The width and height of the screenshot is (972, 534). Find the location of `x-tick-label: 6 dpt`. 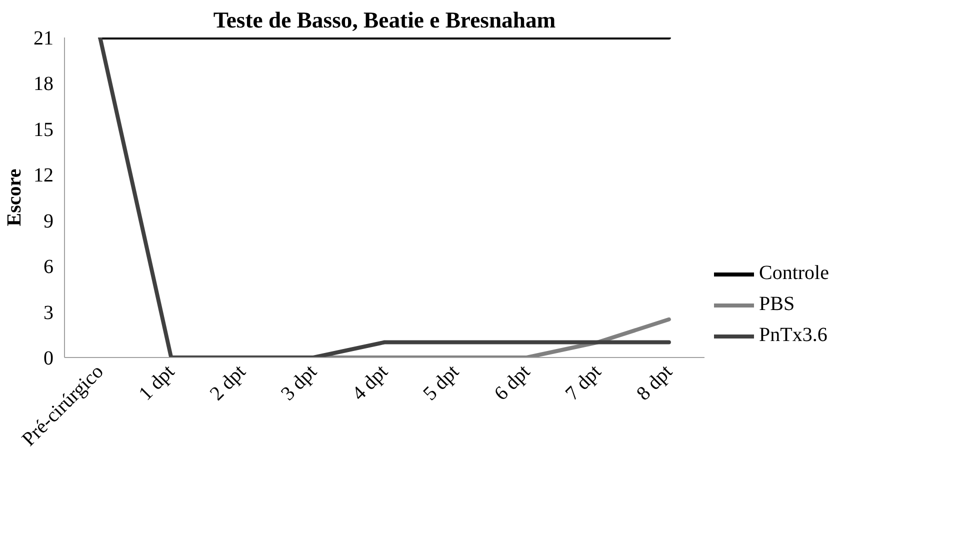

x-tick-label: 6 dpt is located at coordinates (512, 382).